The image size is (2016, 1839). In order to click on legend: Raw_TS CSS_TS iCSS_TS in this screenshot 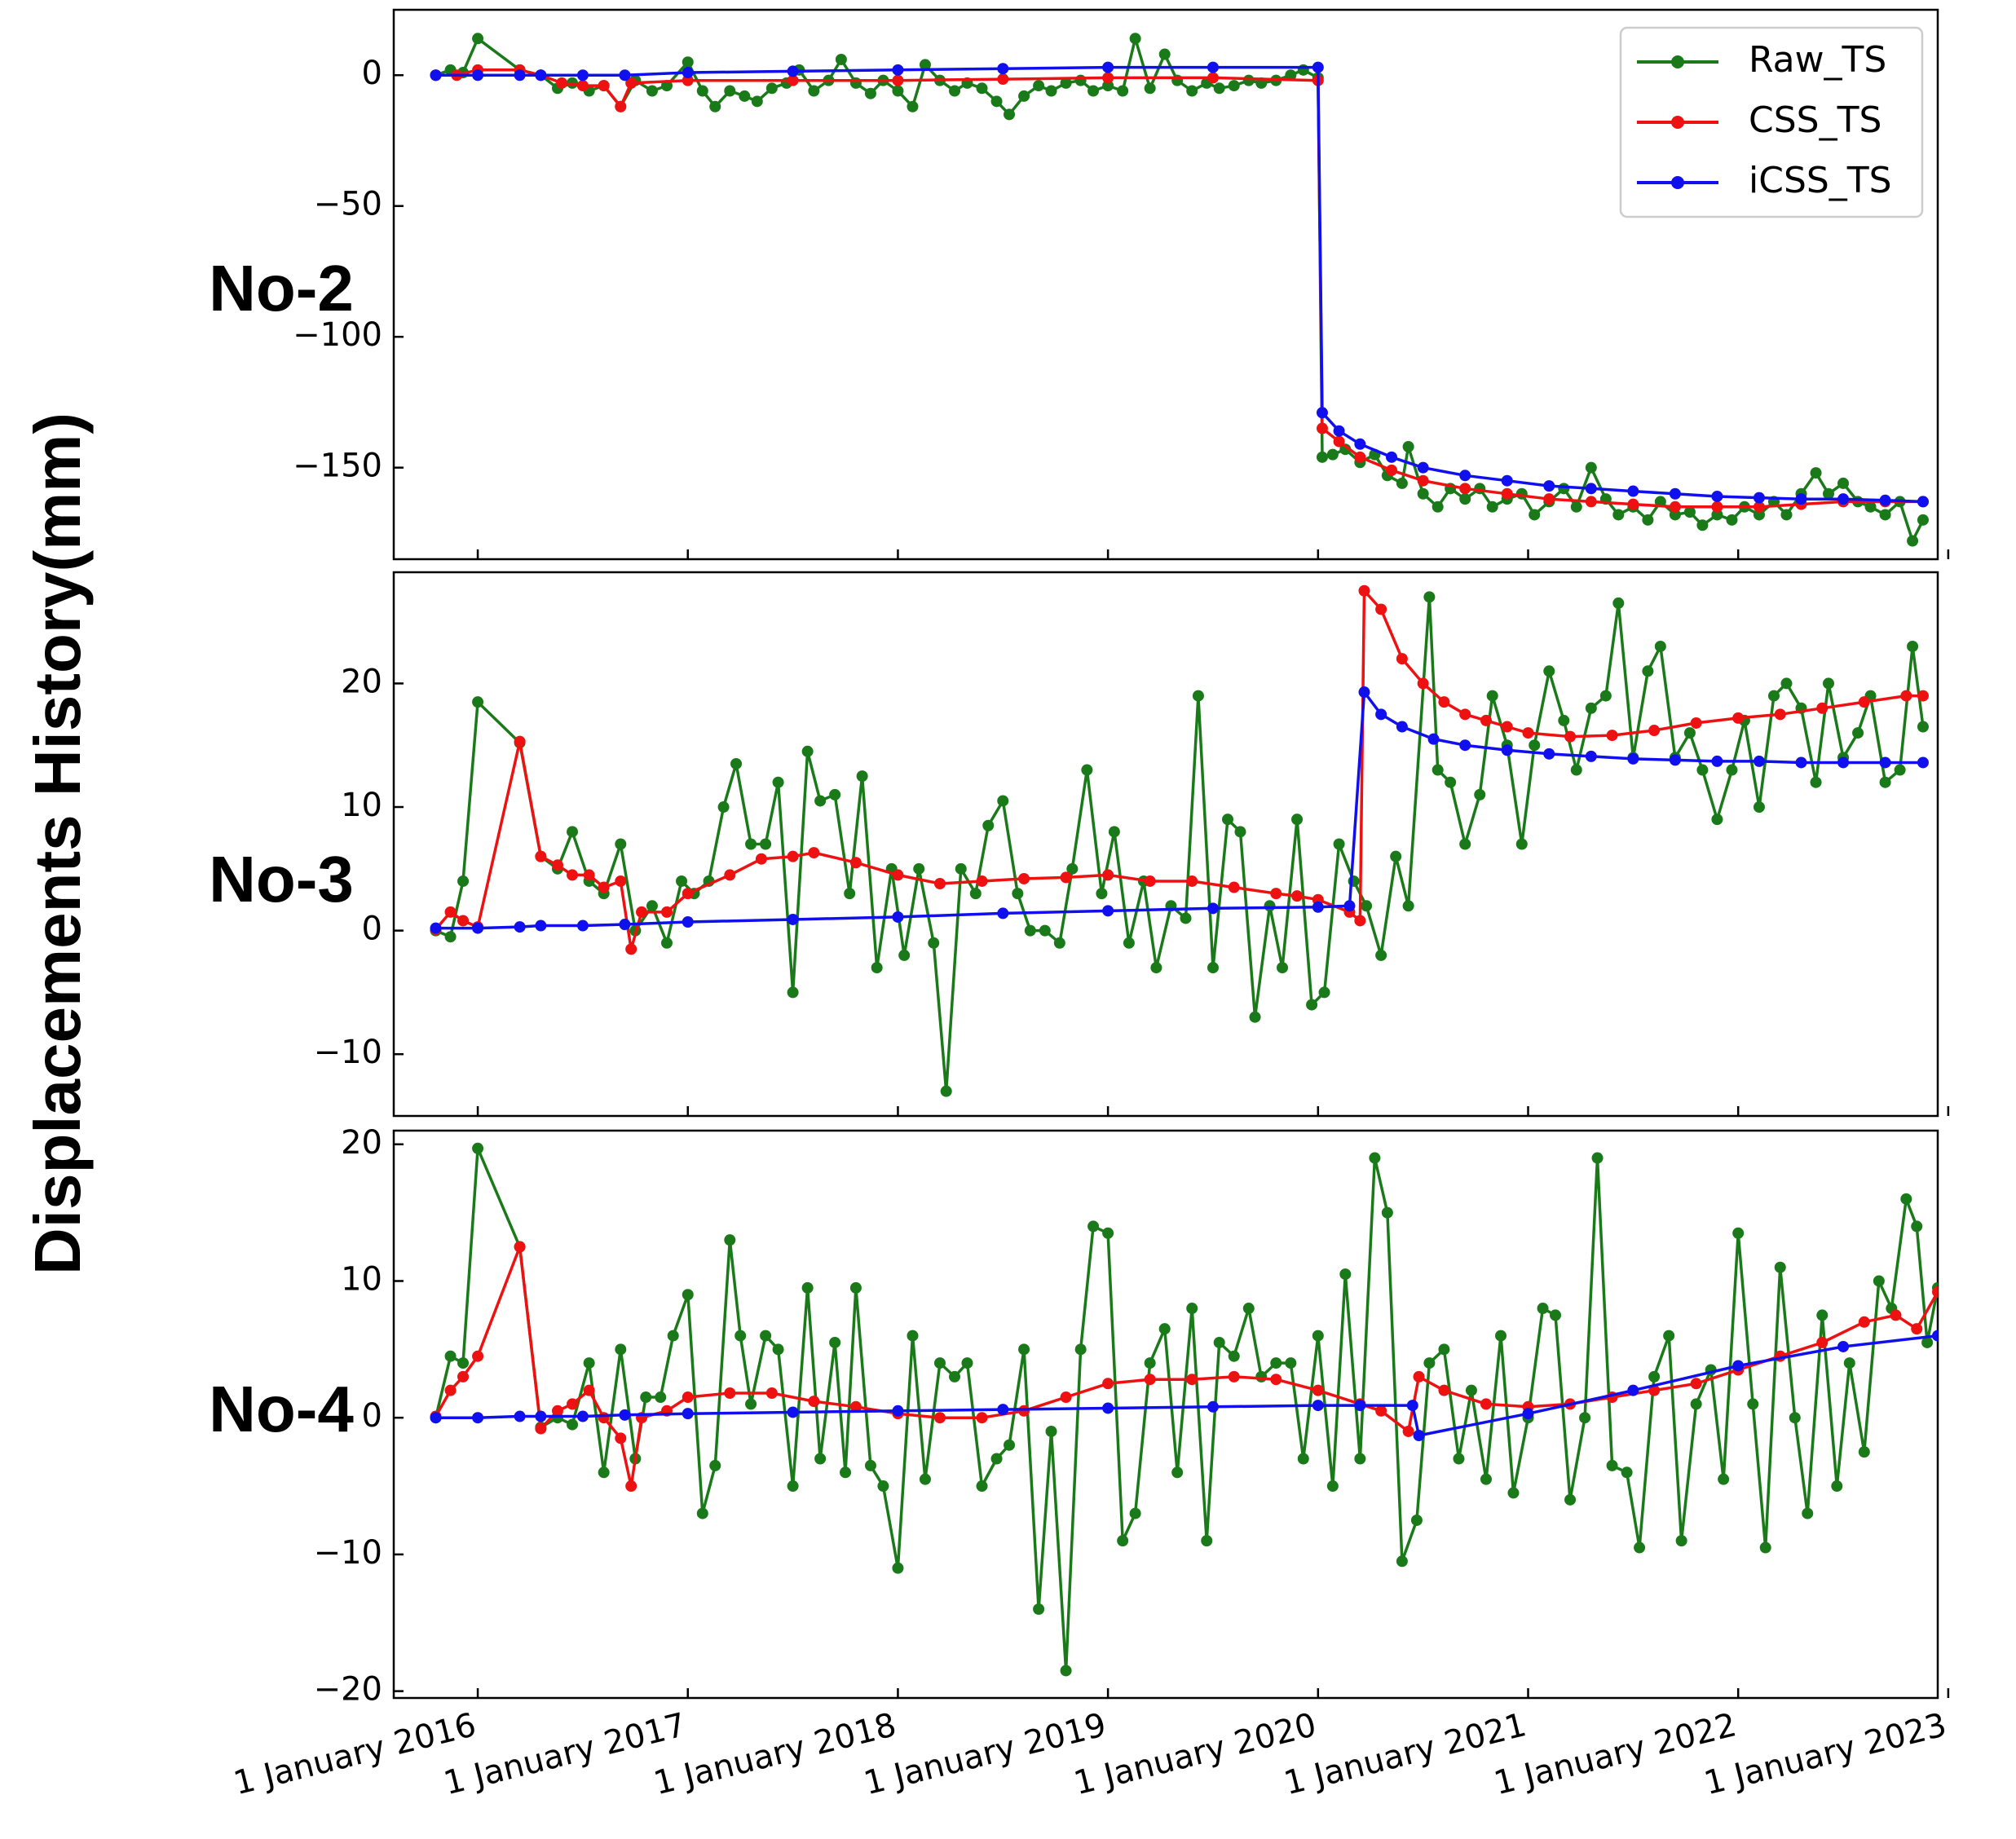, I will do `click(1771, 122)`.